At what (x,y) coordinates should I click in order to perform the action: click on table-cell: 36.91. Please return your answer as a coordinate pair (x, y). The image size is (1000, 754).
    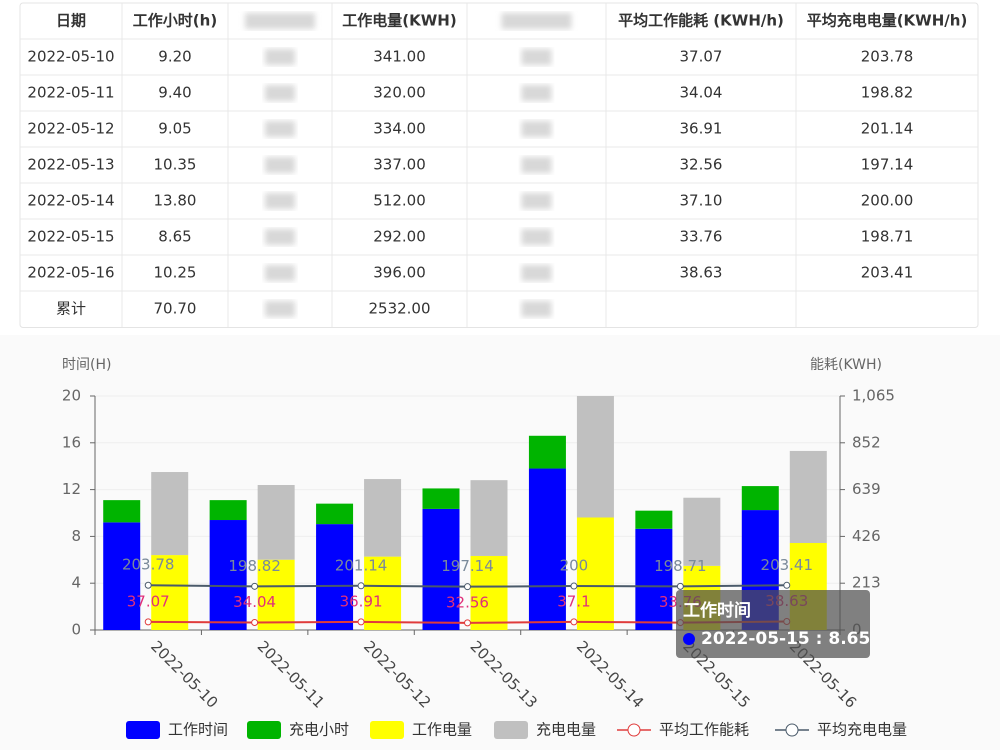
    Looking at the image, I should click on (701, 129).